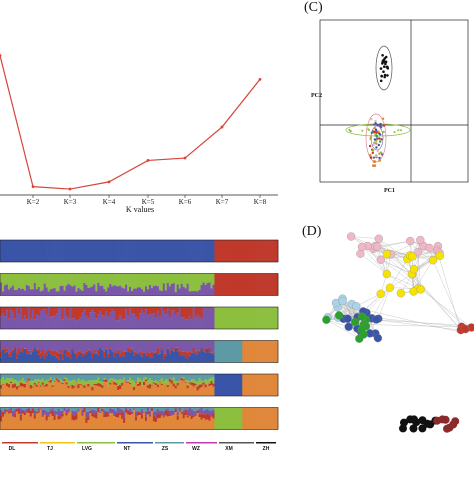 This screenshot has height=479, width=474. I want to click on cluster-ellipse, so click(384, 68).